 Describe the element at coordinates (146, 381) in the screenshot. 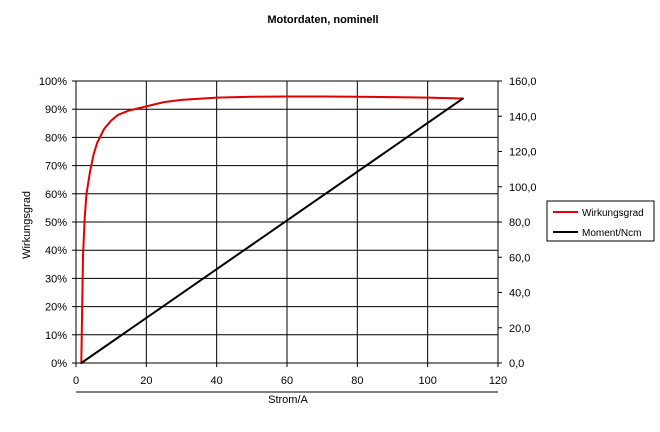

I see `x-tick-label: 20` at that location.